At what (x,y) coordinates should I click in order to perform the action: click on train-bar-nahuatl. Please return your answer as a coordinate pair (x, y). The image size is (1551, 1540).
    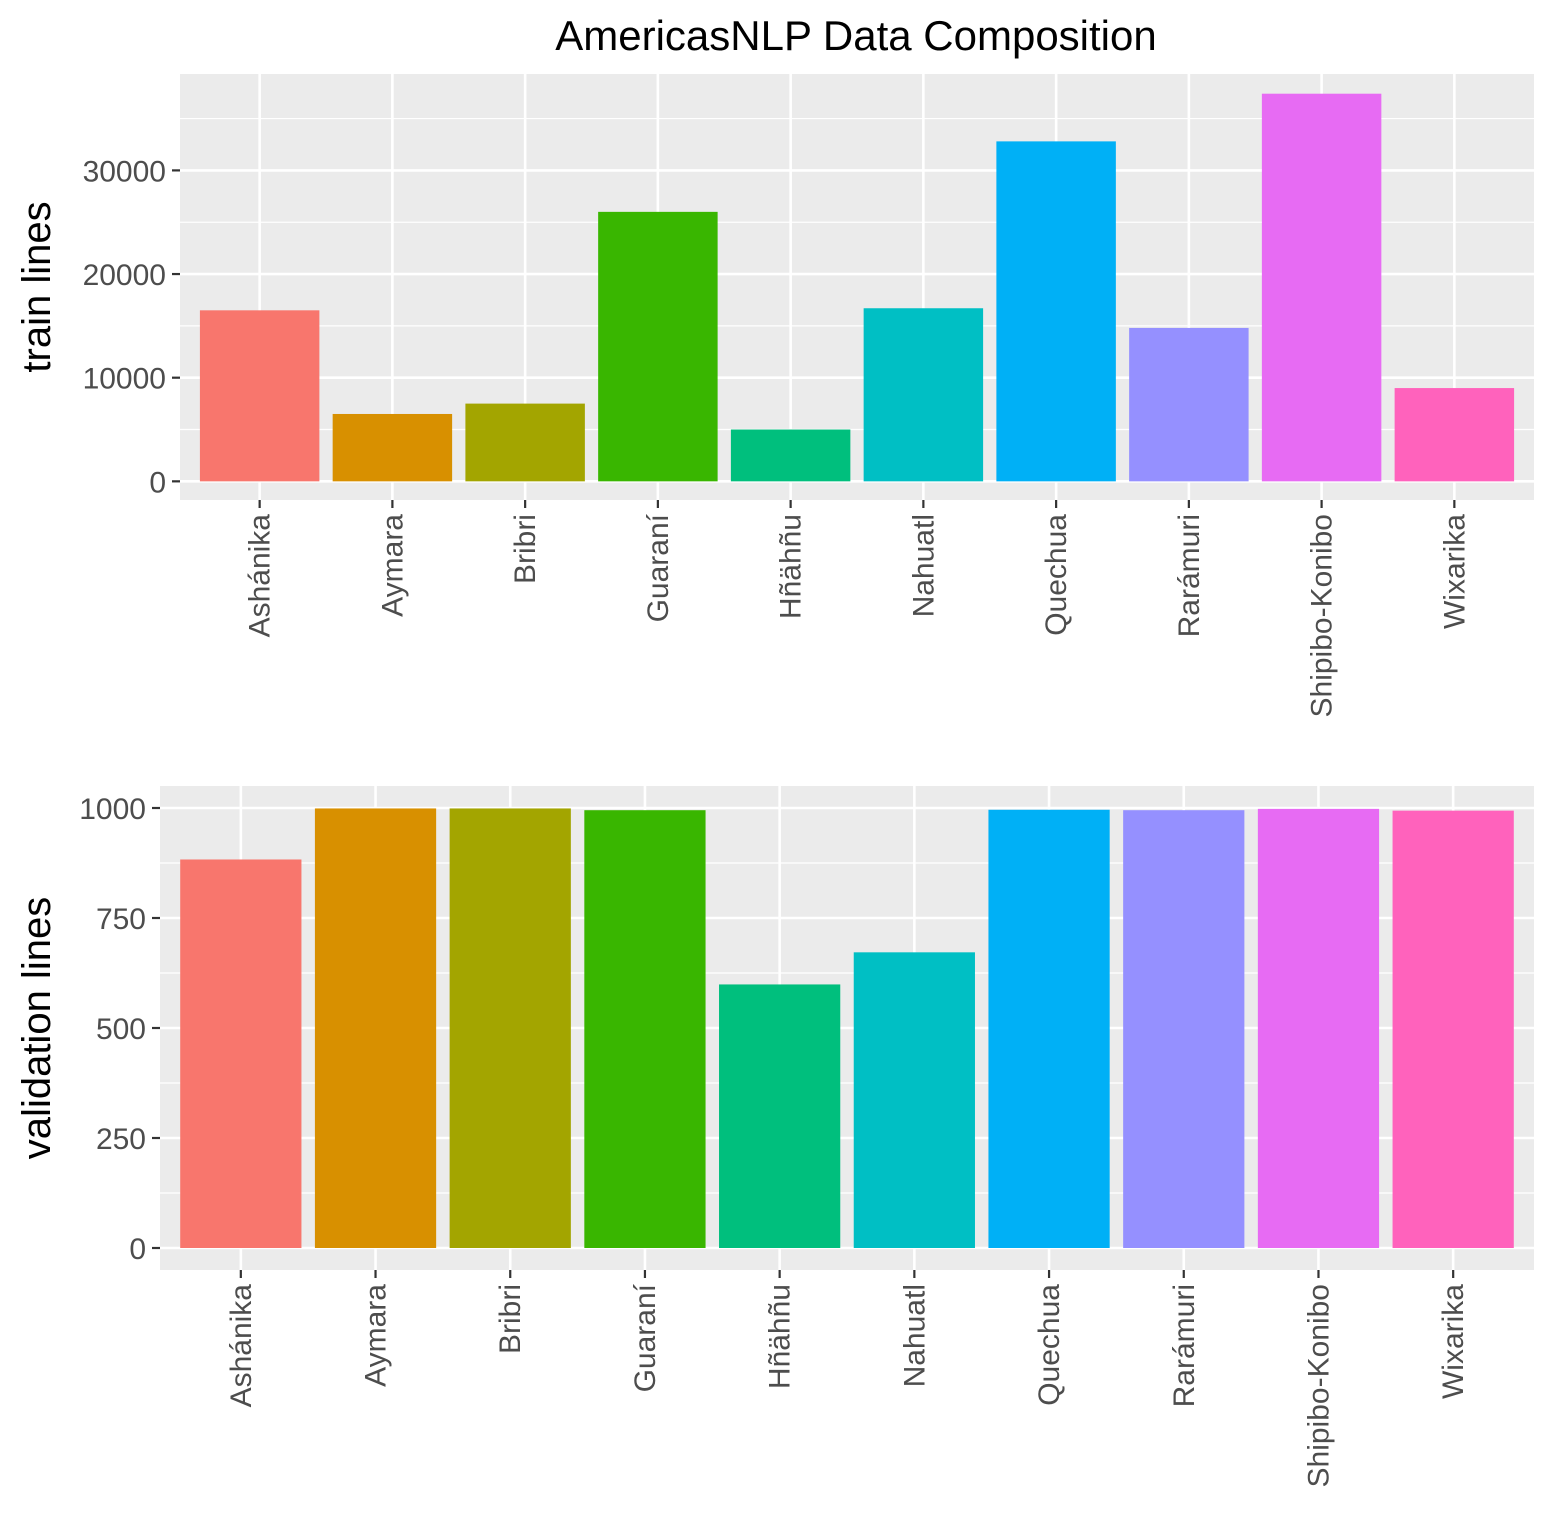
    Looking at the image, I should click on (923, 395).